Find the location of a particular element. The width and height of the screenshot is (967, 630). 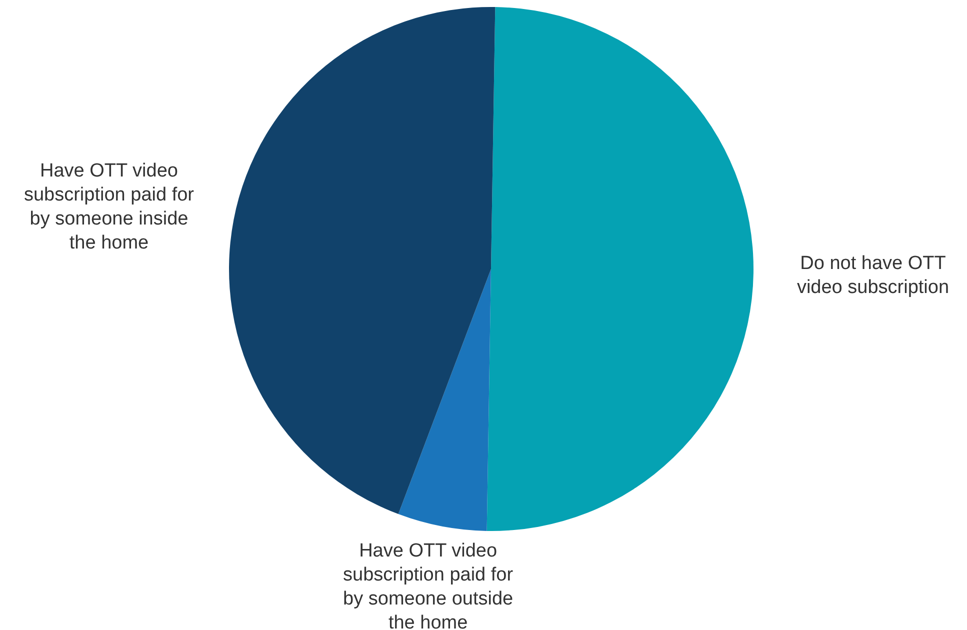

pie-slice is located at coordinates (444, 400).